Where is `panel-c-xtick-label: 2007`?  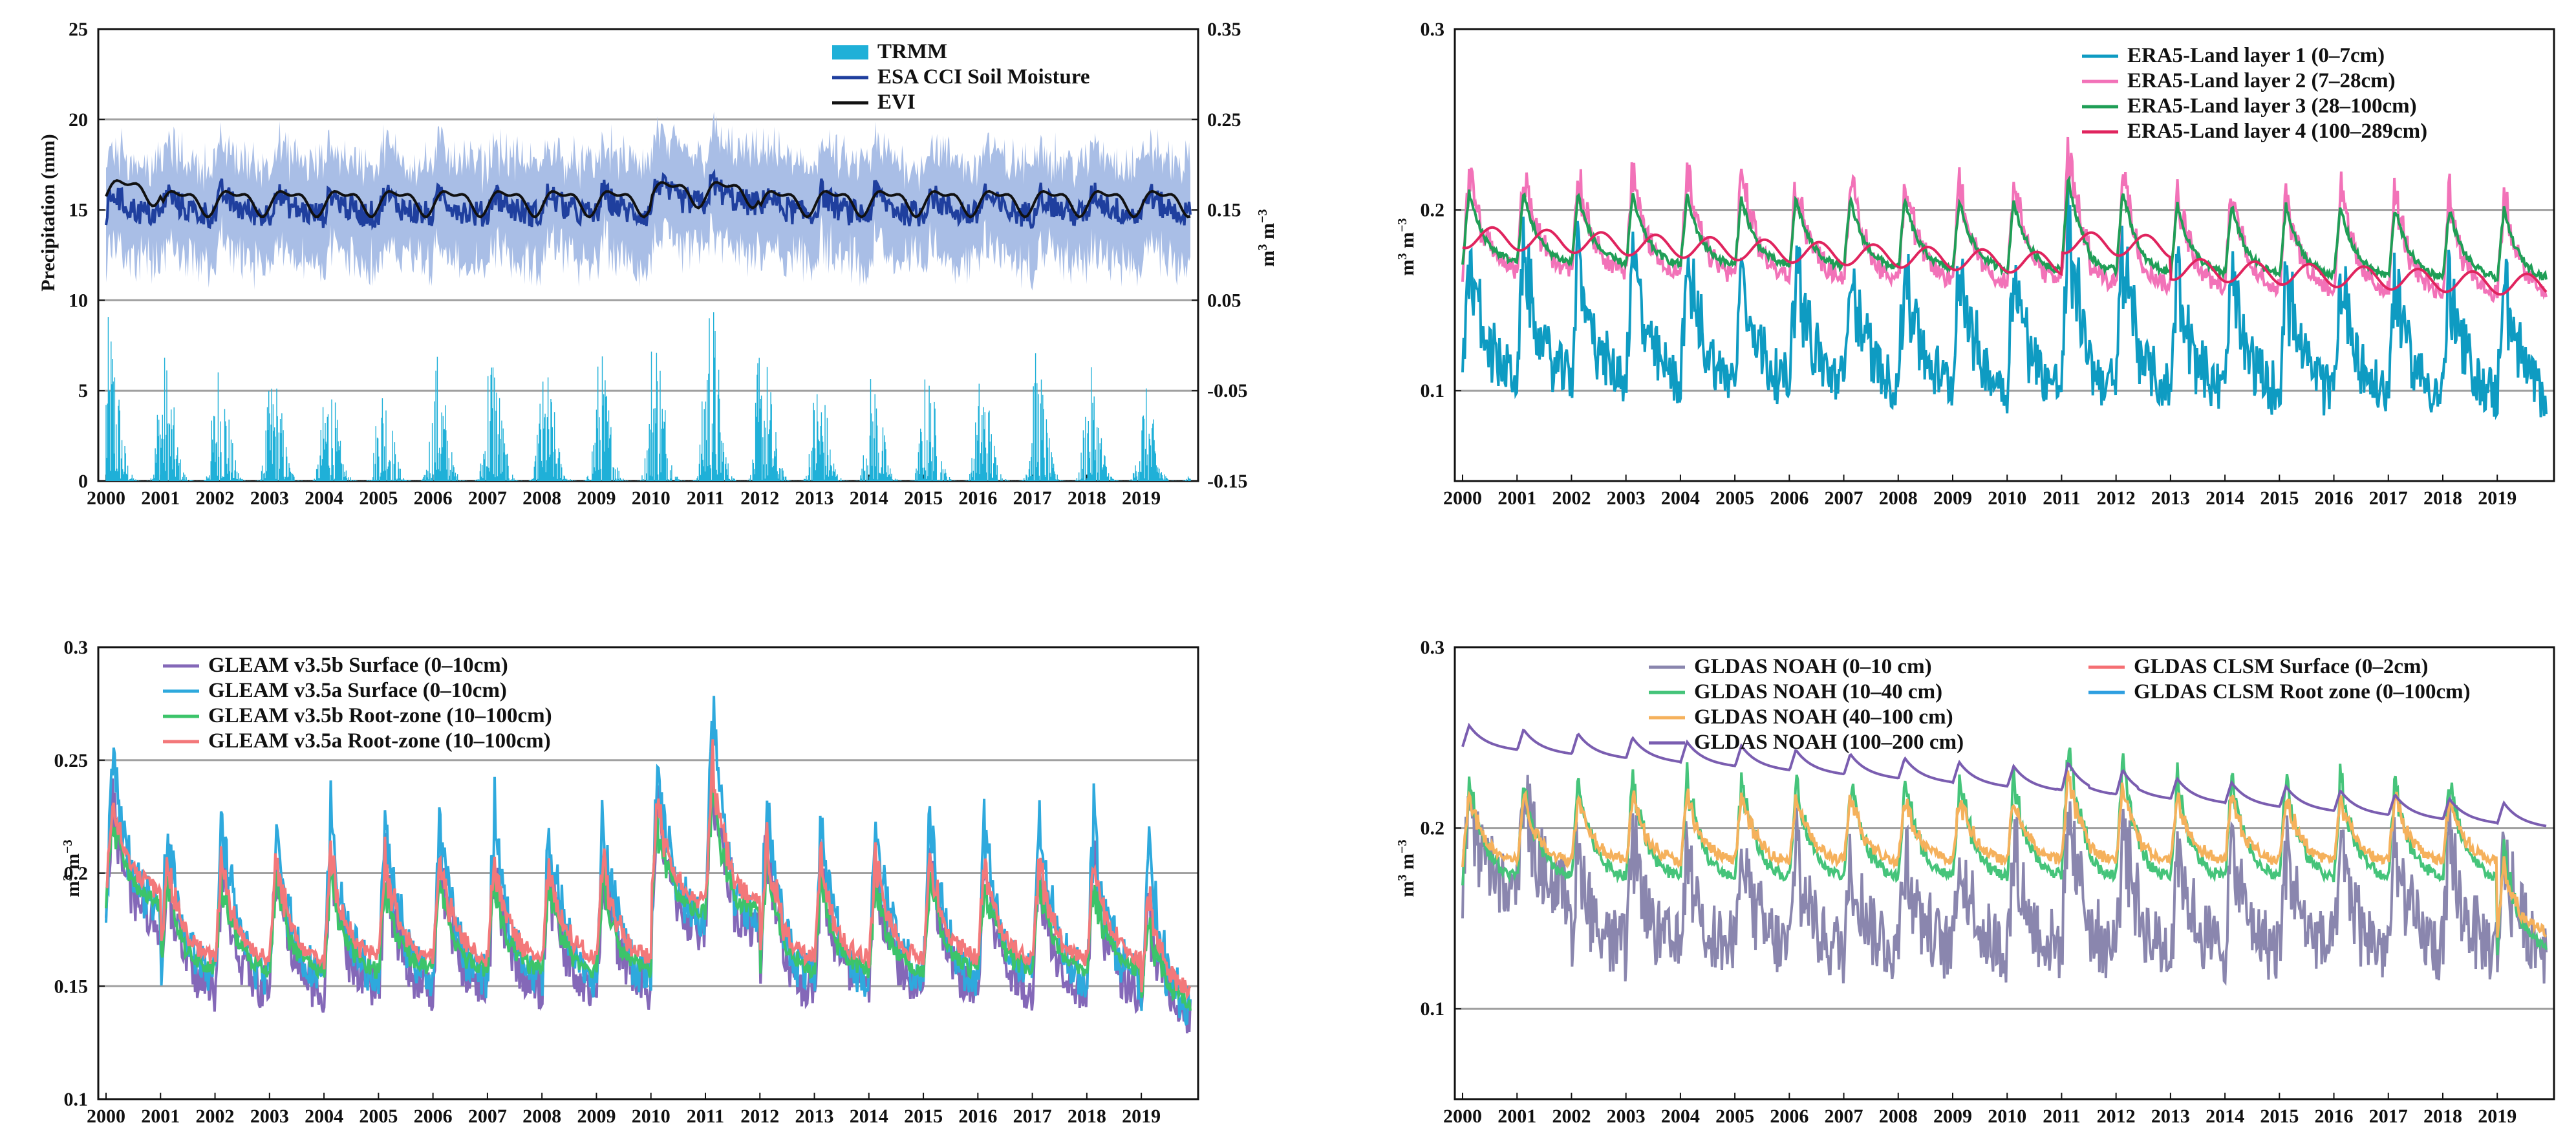
panel-c-xtick-label: 2007 is located at coordinates (487, 1116).